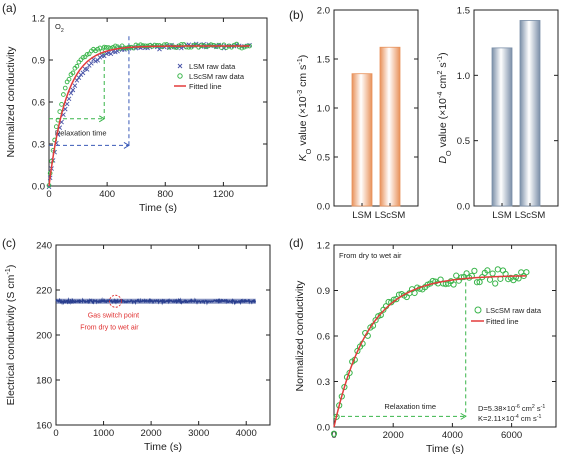 This screenshot has height=463, width=566. Describe the element at coordinates (44, 336) in the screenshot. I see `panel-c-ytick-label: 200` at that location.